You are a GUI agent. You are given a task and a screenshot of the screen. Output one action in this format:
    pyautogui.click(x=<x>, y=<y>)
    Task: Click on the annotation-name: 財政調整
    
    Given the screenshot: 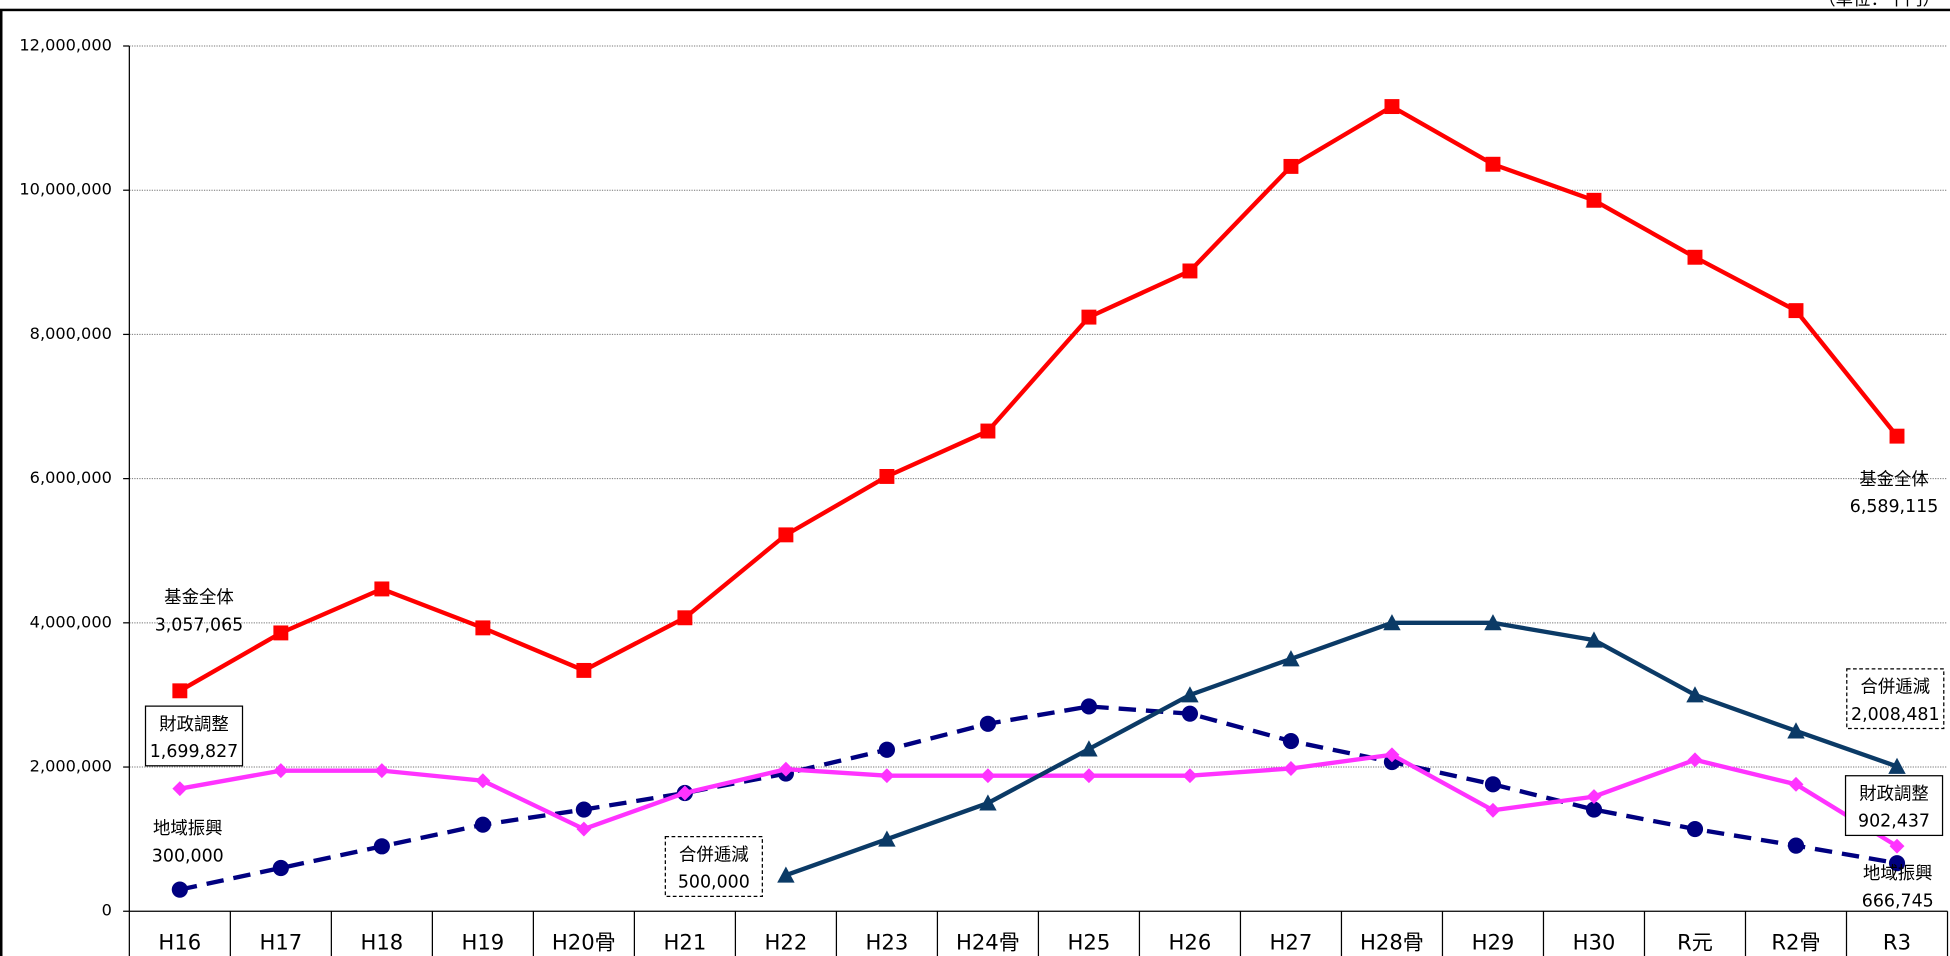 What is the action you would take?
    pyautogui.click(x=194, y=725)
    